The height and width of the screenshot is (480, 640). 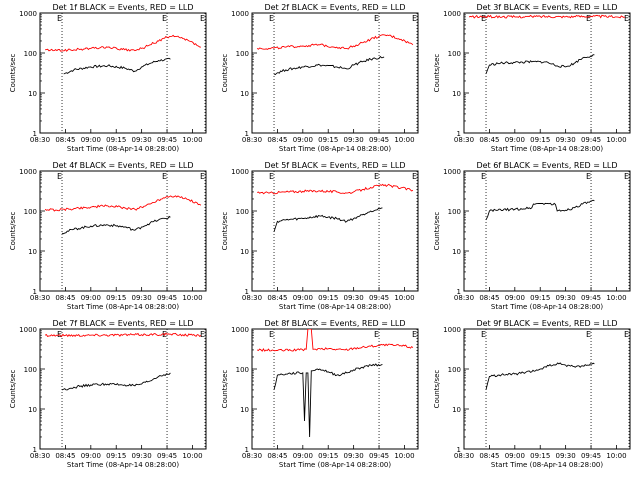 I want to click on panel-title: Det 3f BLACK = Events, RED = LLD, so click(x=546, y=7).